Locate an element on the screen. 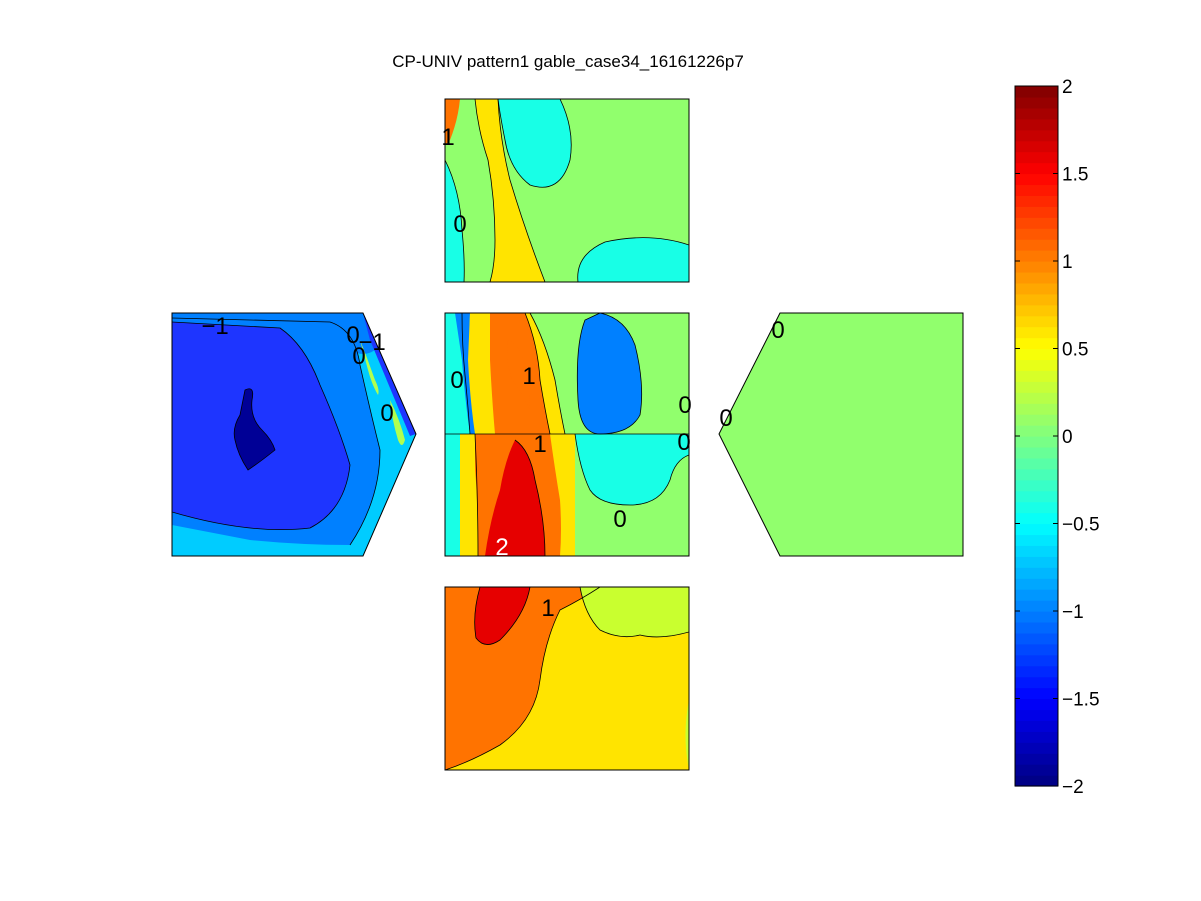 The image size is (1201, 901). panel-left-gable is located at coordinates (294, 434).